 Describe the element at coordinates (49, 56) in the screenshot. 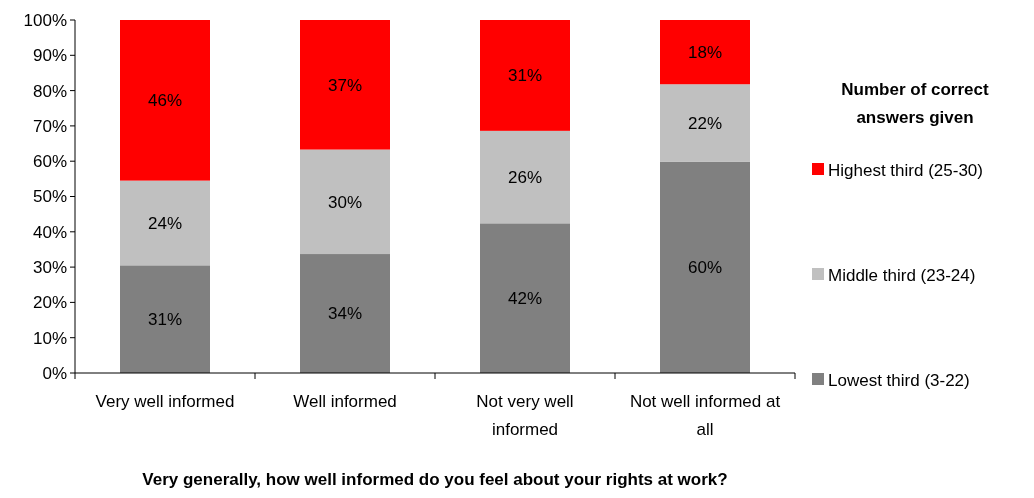

I see `y-tick-label: 90%` at that location.